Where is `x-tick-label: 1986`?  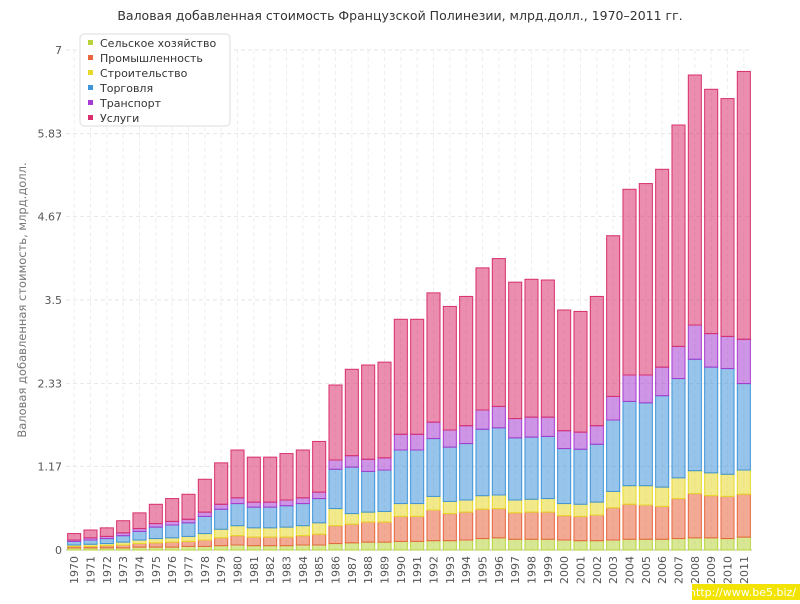 x-tick-label: 1986 is located at coordinates (336, 570).